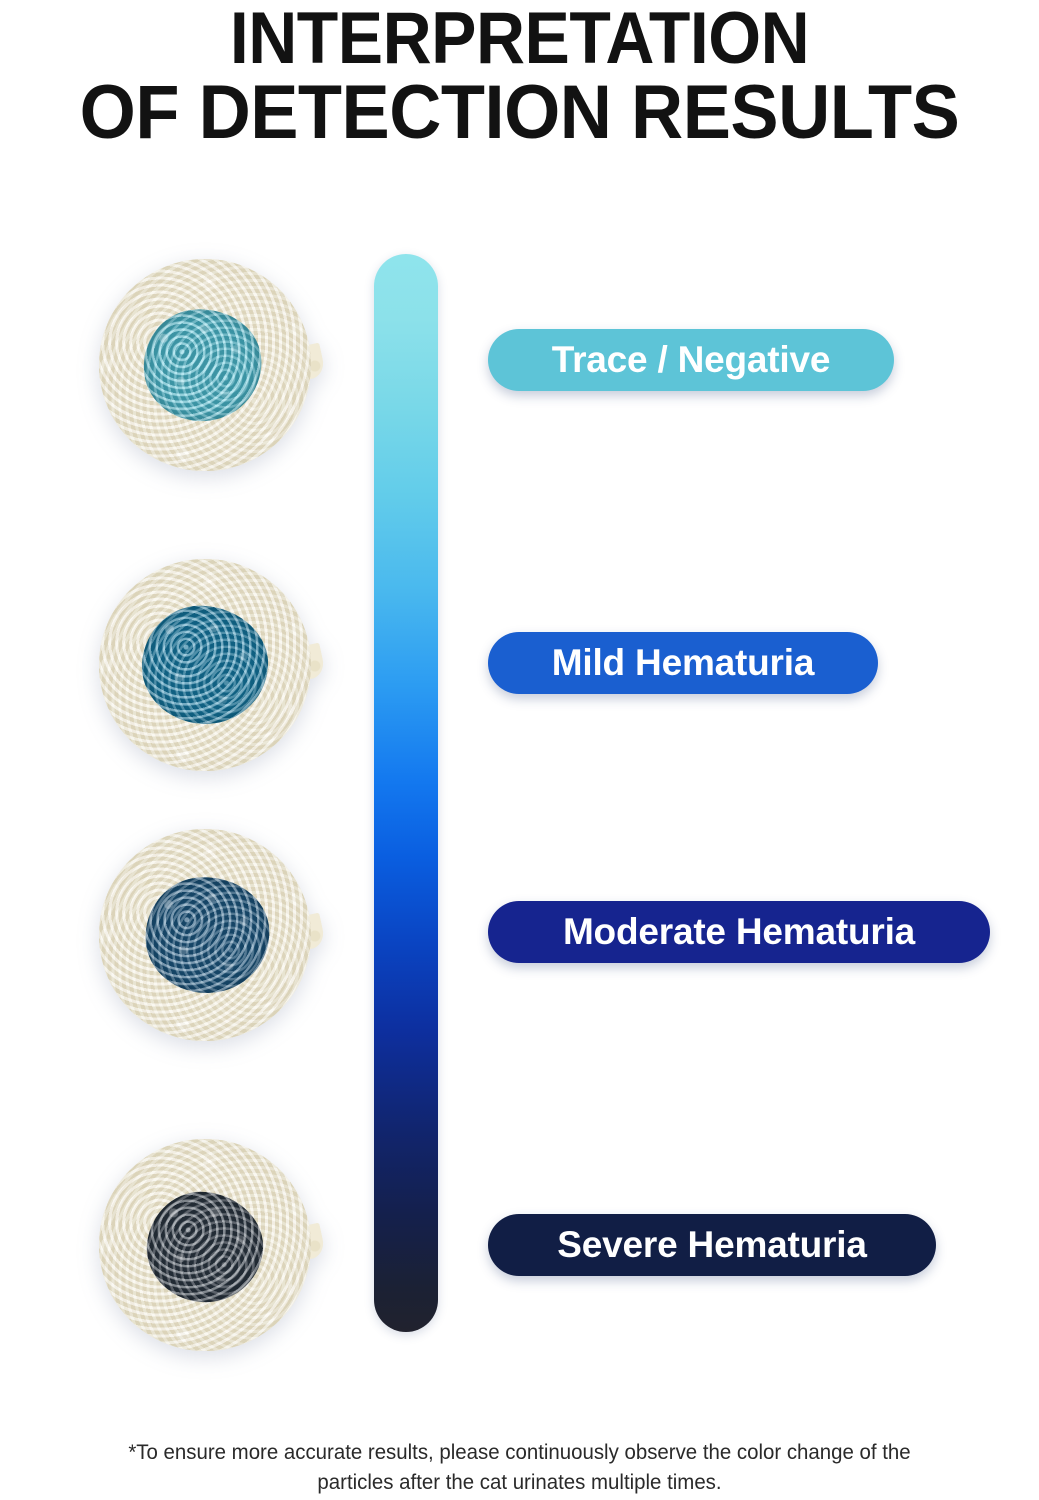  I want to click on page-title: INTERPRETATION OF DETECTION RESULTS, so click(519, 77).